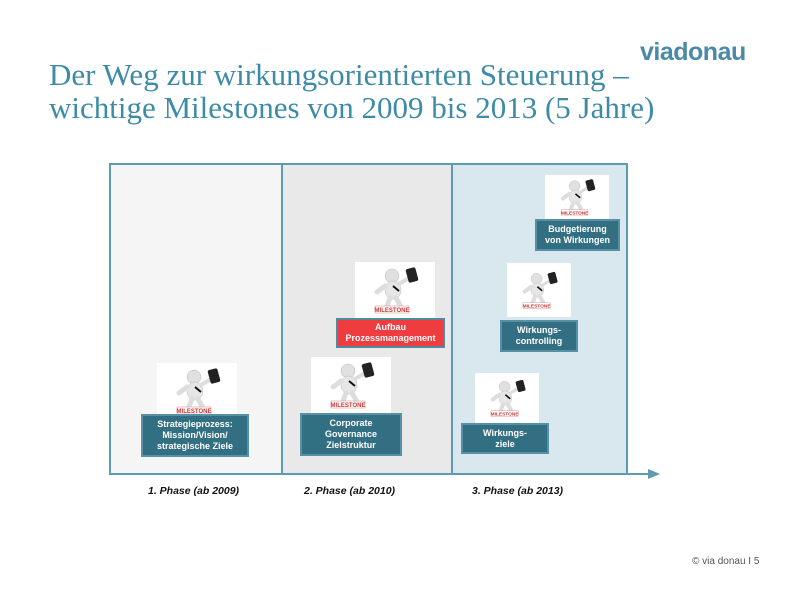 The height and width of the screenshot is (600, 800). I want to click on milestone-corporate-governance: Corporate Governance Zielstruktur, so click(351, 434).